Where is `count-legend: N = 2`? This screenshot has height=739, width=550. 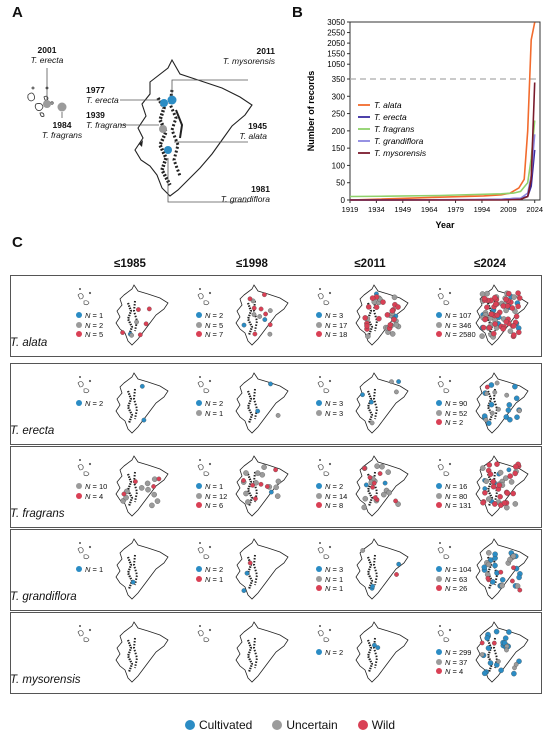 count-legend: N = 2 is located at coordinates (329, 653).